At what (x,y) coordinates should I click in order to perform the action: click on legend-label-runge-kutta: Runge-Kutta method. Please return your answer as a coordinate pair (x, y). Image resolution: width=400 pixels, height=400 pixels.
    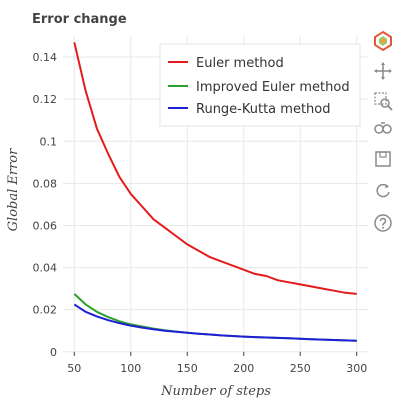
    Looking at the image, I should click on (263, 109).